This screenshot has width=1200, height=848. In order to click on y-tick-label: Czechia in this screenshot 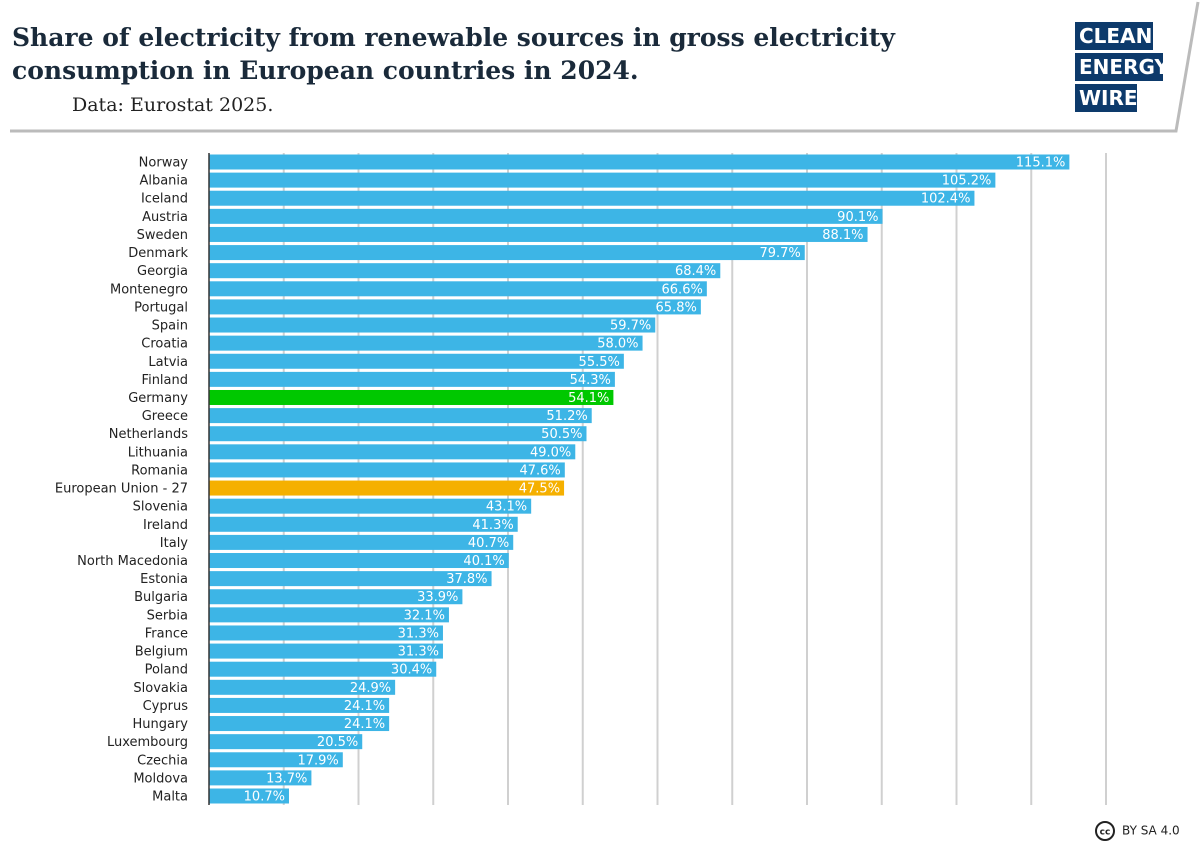, I will do `click(162, 760)`.